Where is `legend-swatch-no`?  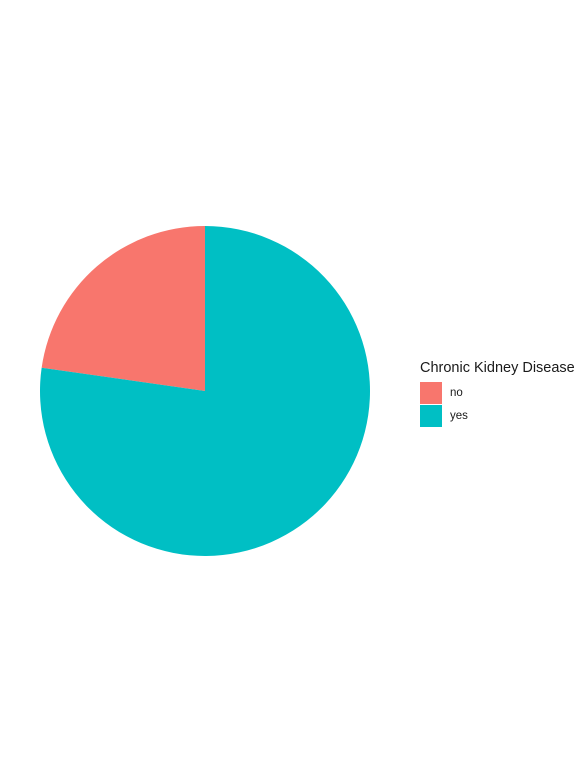 legend-swatch-no is located at coordinates (431, 392).